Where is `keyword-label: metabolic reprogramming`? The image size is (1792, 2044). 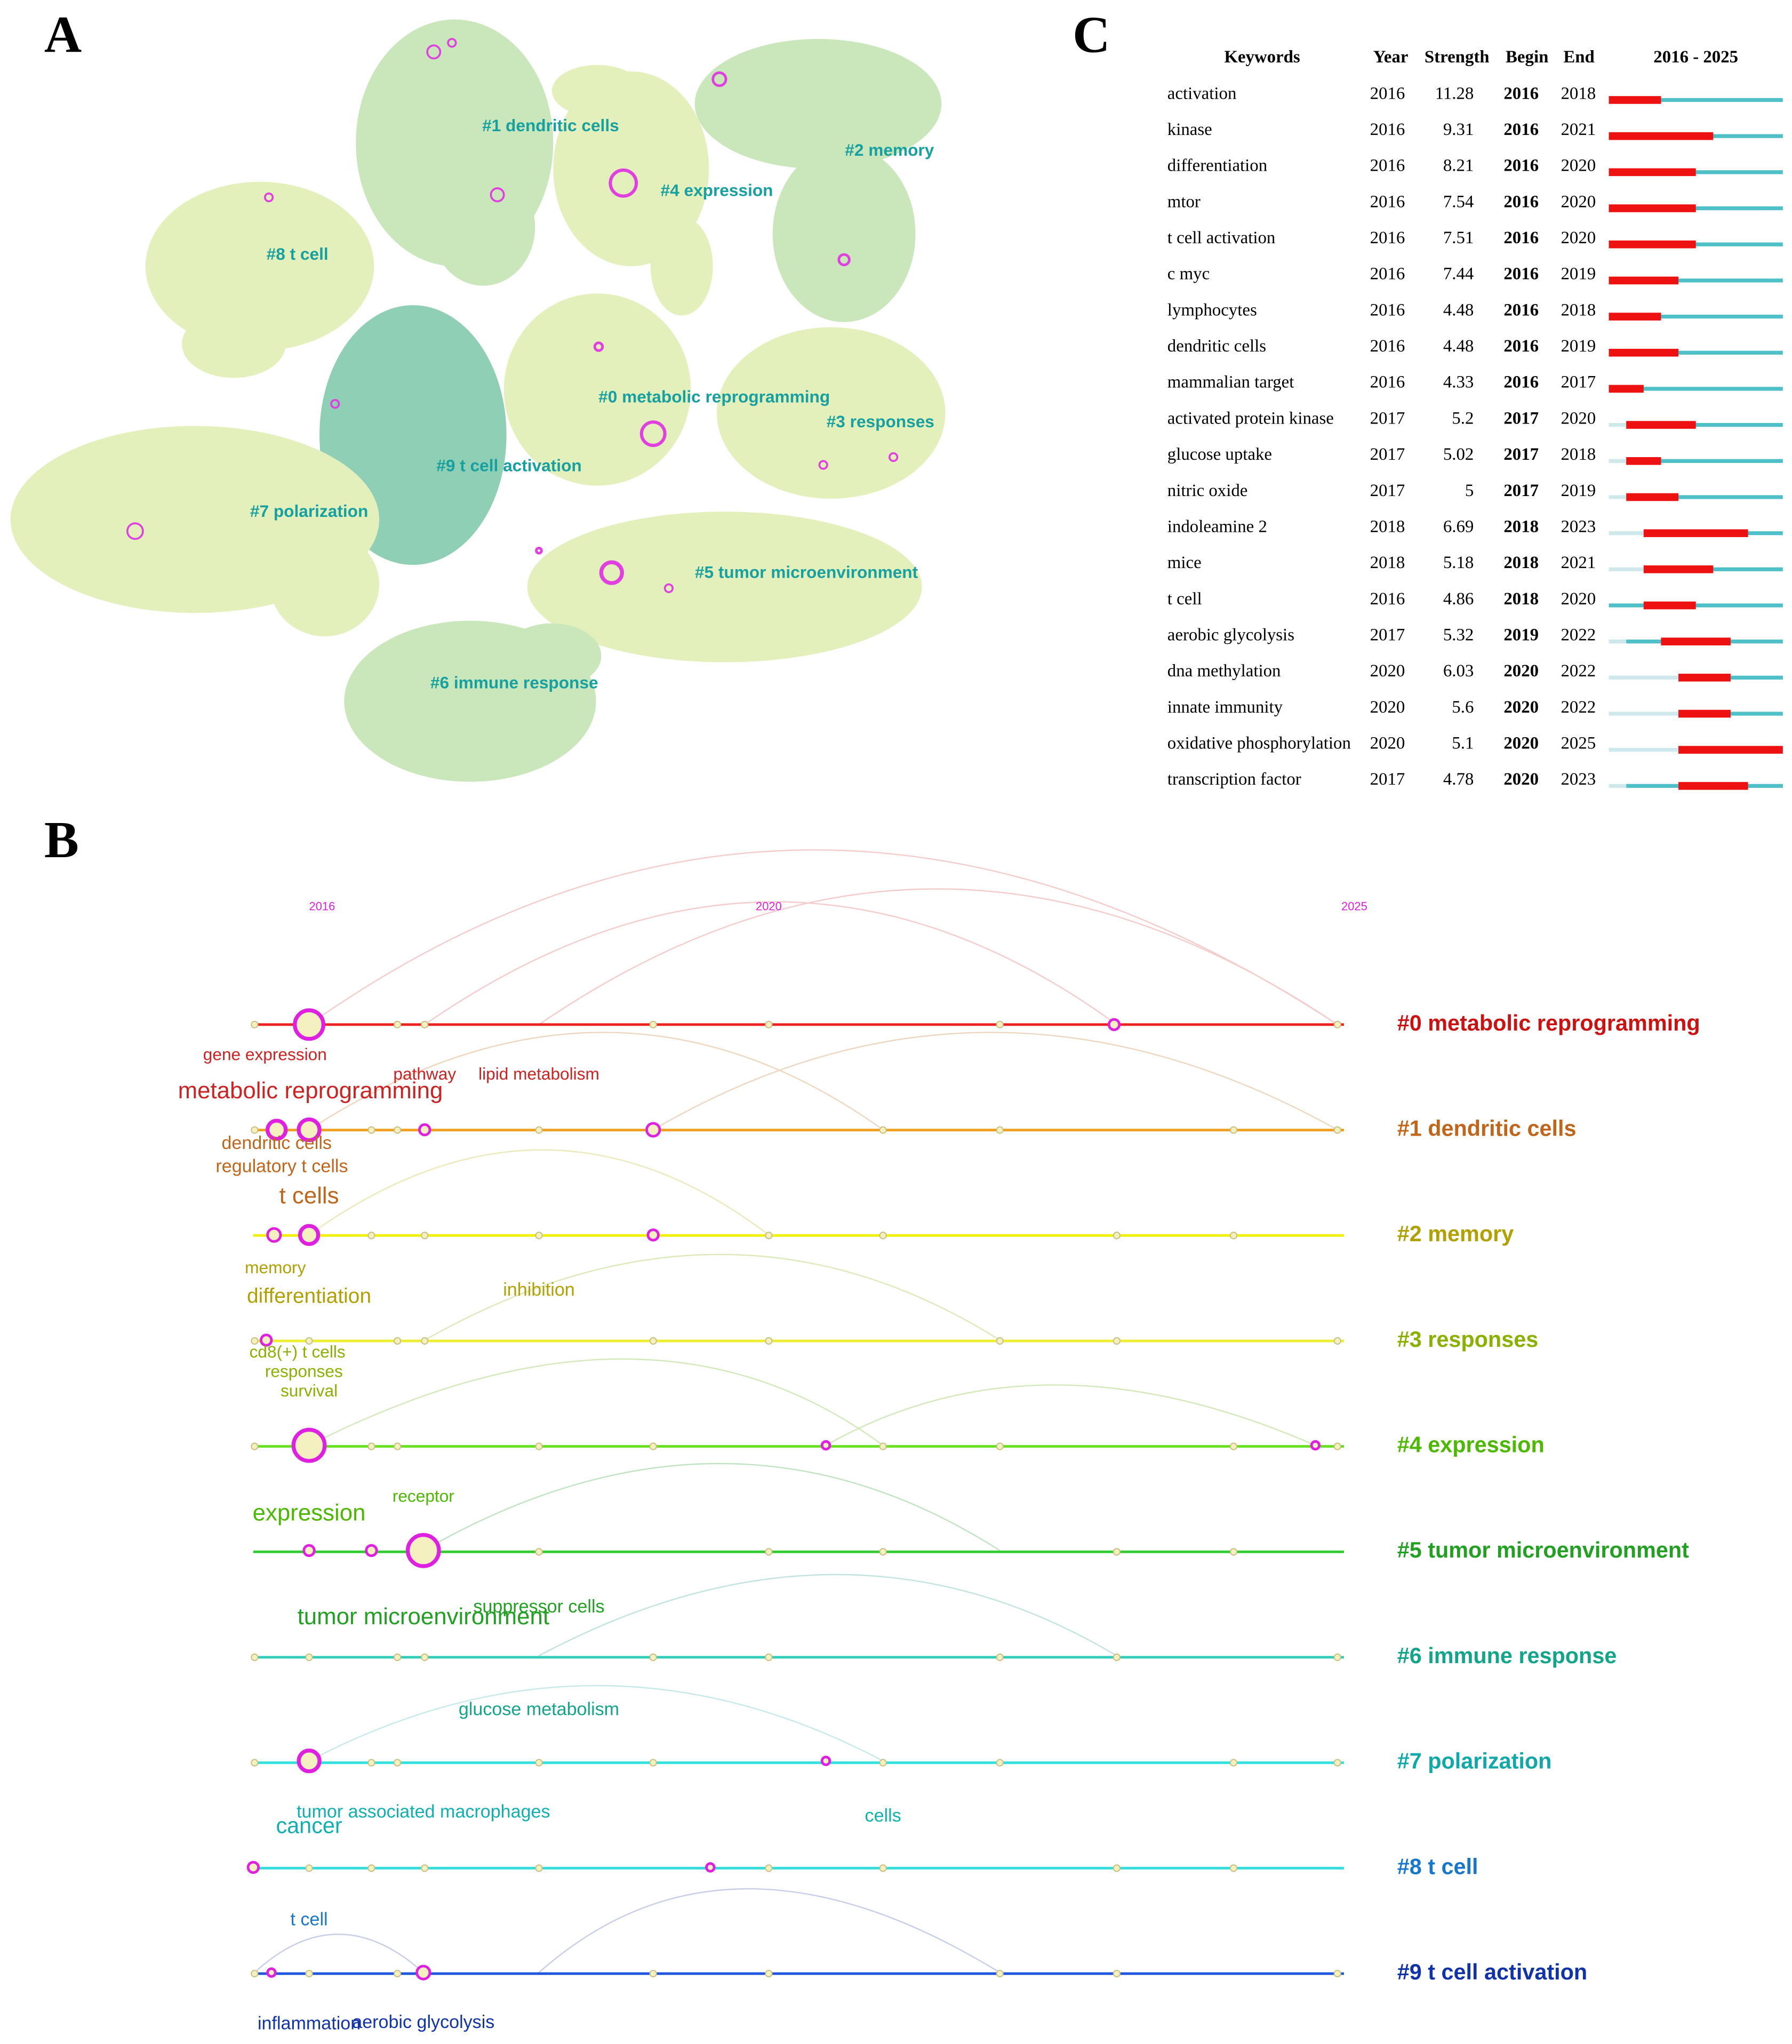
keyword-label: metabolic reprogramming is located at coordinates (310, 1090).